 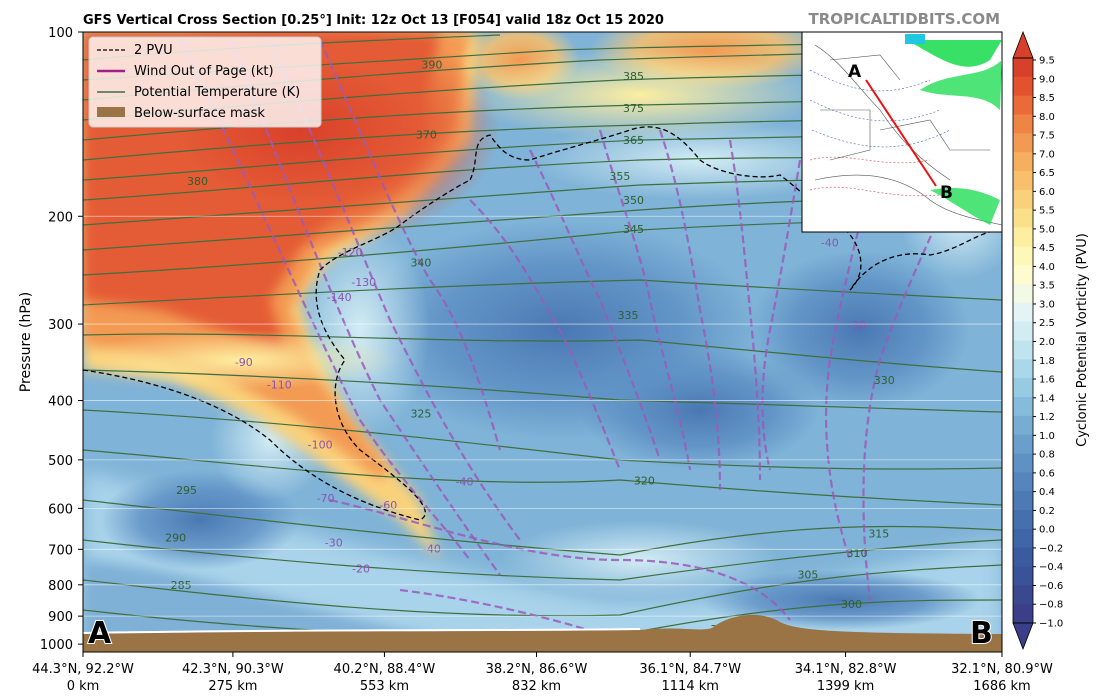 What do you see at coordinates (846, 669) in the screenshot?
I see `x-tick-coord: 34.1°N, 82.8°W` at bounding box center [846, 669].